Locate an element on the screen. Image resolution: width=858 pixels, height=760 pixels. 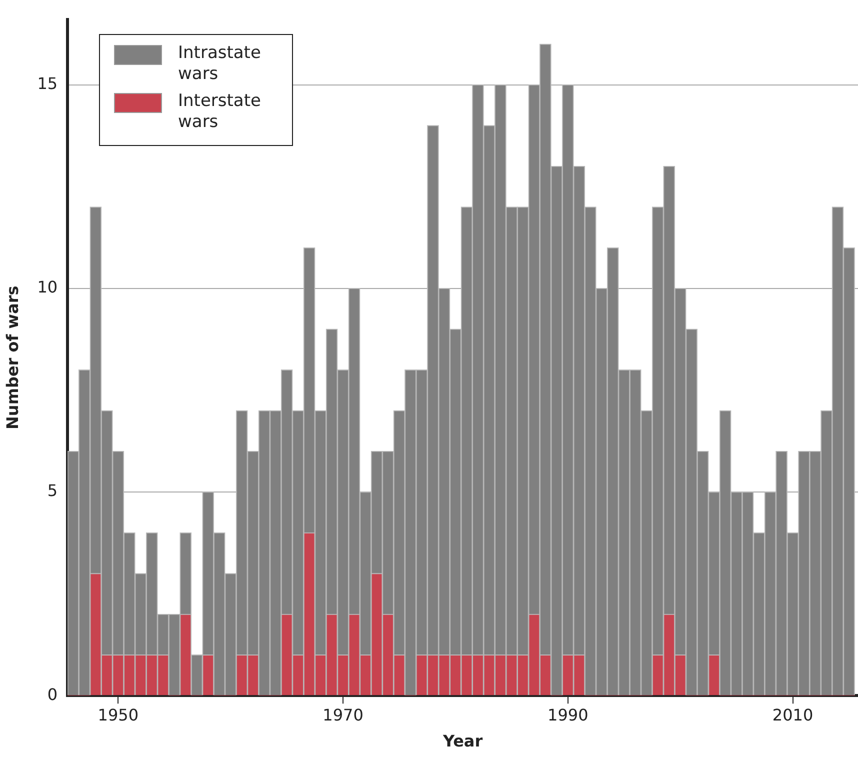
legend-label: Interstate wars is located at coordinates (220, 112).